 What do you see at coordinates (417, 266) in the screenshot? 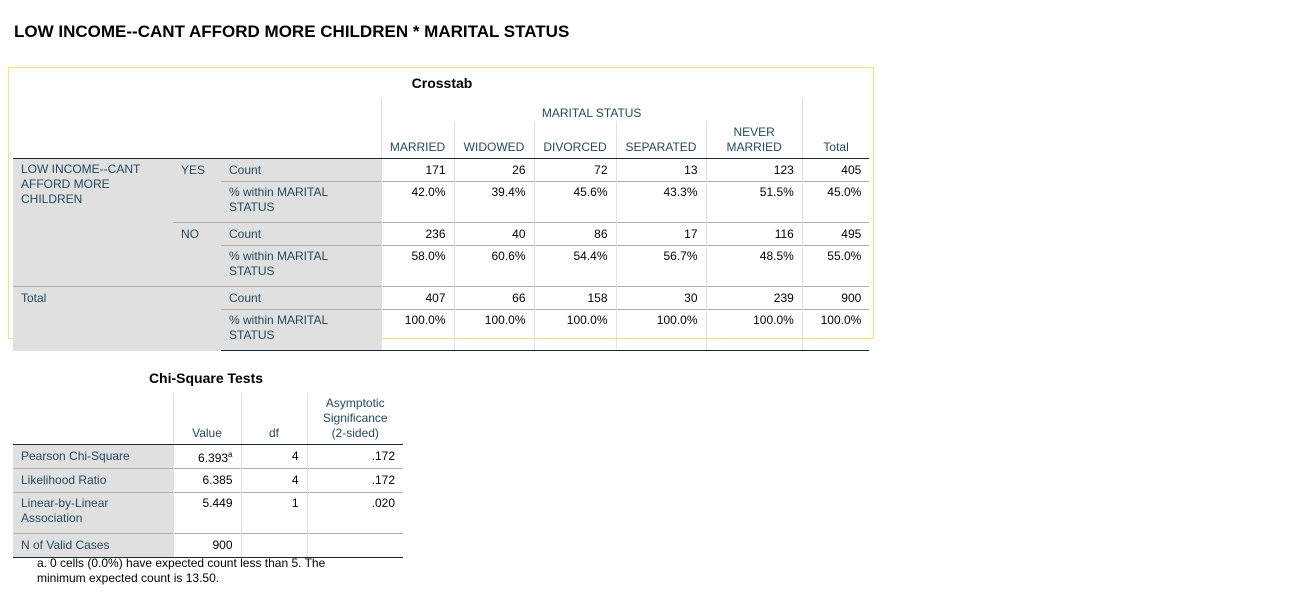
I see `table-cell: 58.0%` at bounding box center [417, 266].